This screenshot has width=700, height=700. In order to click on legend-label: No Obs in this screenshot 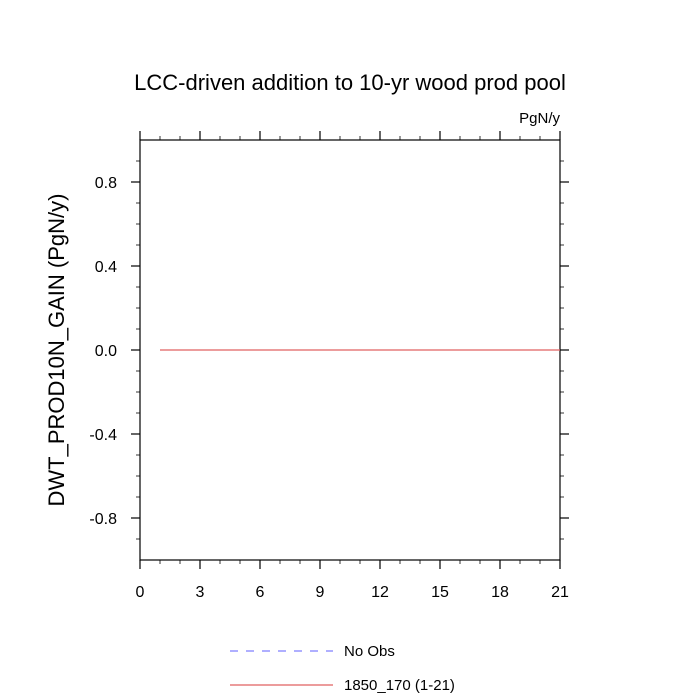, I will do `click(369, 651)`.